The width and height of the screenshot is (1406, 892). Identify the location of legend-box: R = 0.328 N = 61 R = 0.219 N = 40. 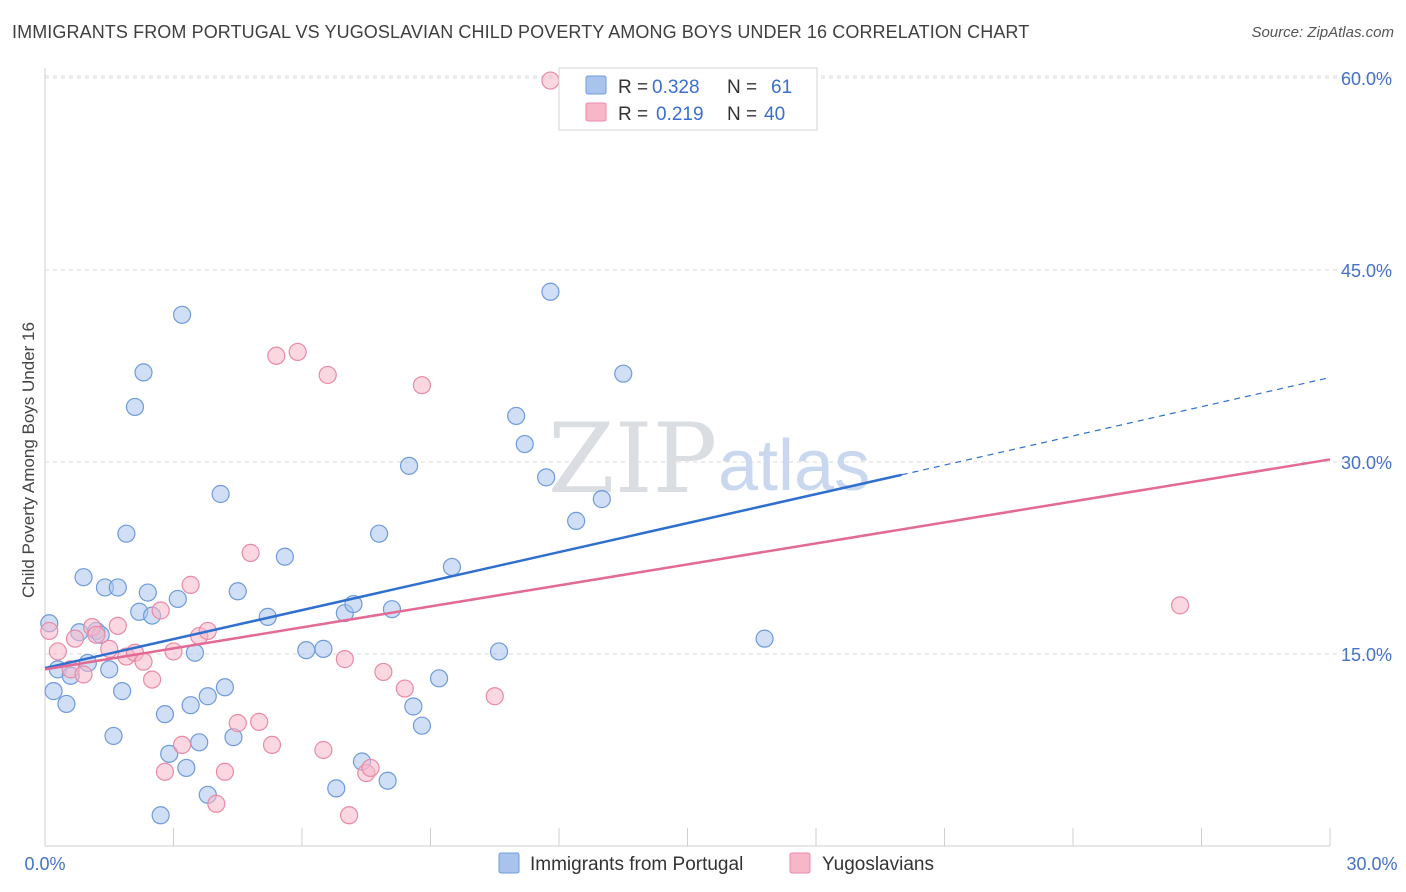
(688, 99).